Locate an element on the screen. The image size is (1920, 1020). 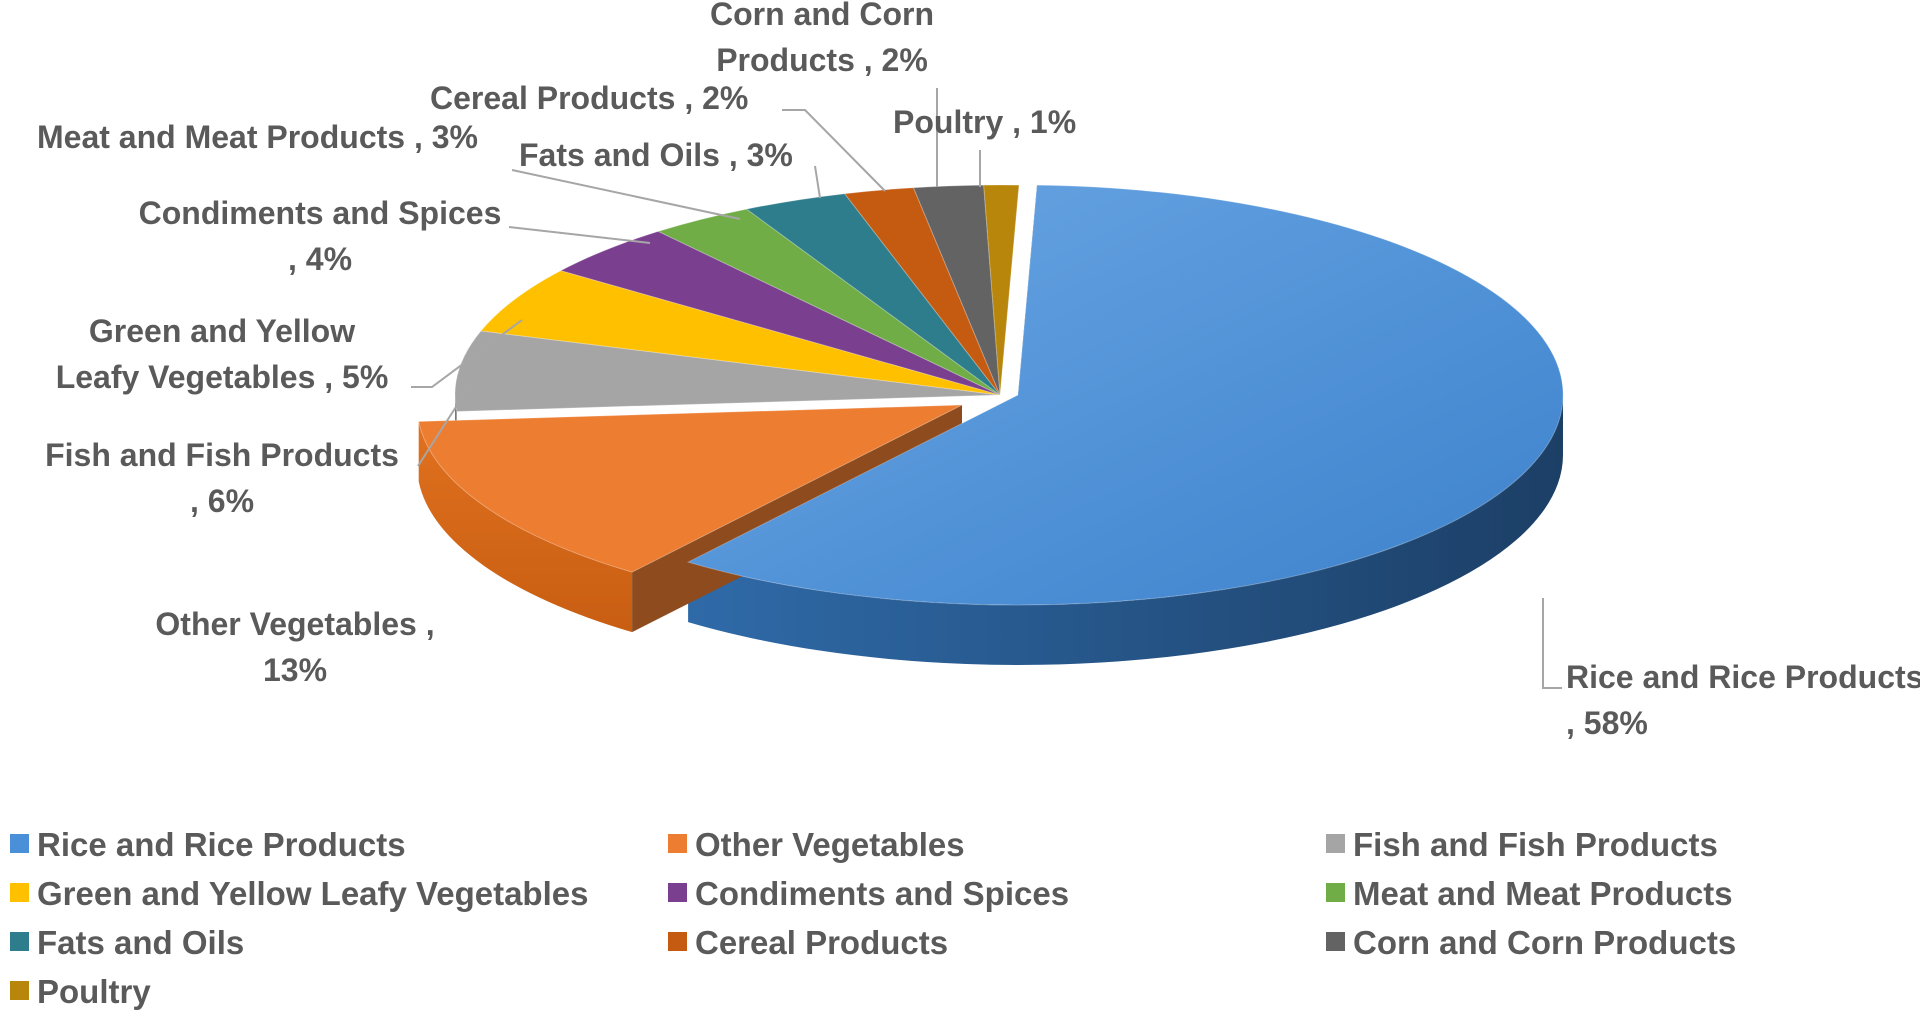
leader-line-cereal-products is located at coordinates (834, 150).